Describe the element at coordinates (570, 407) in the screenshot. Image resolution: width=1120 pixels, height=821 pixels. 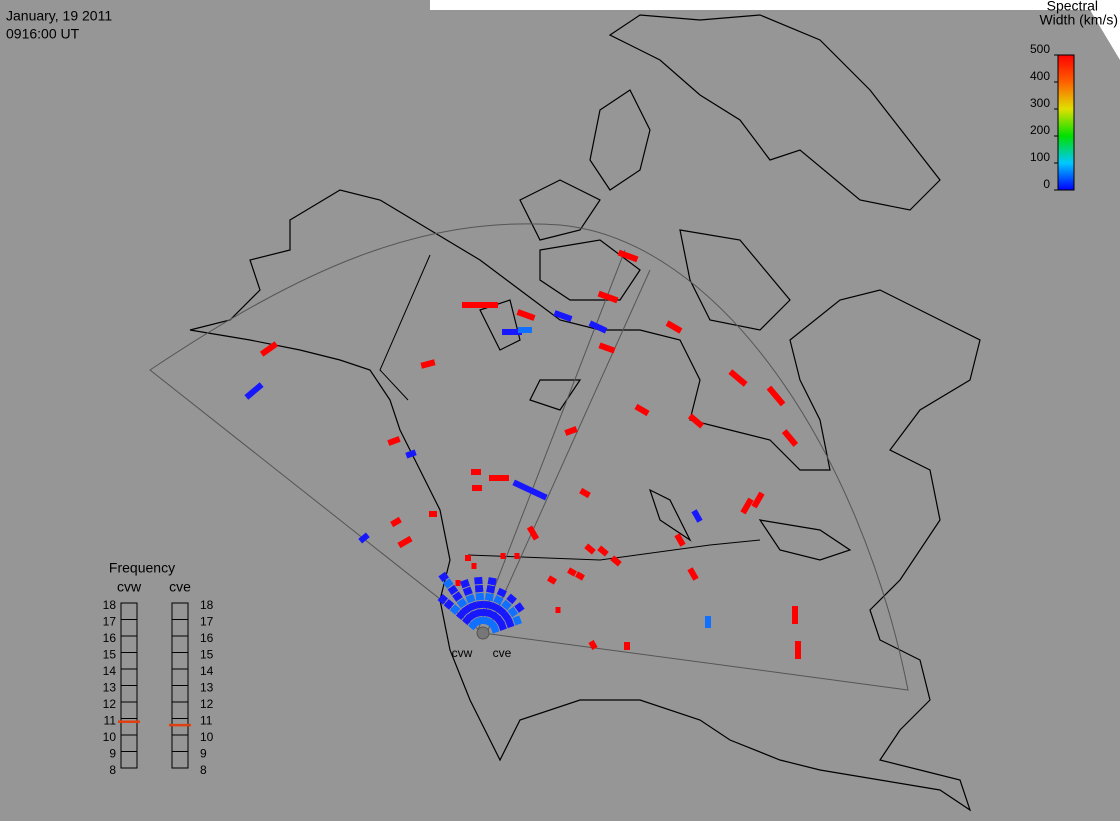
I see `borders` at that location.